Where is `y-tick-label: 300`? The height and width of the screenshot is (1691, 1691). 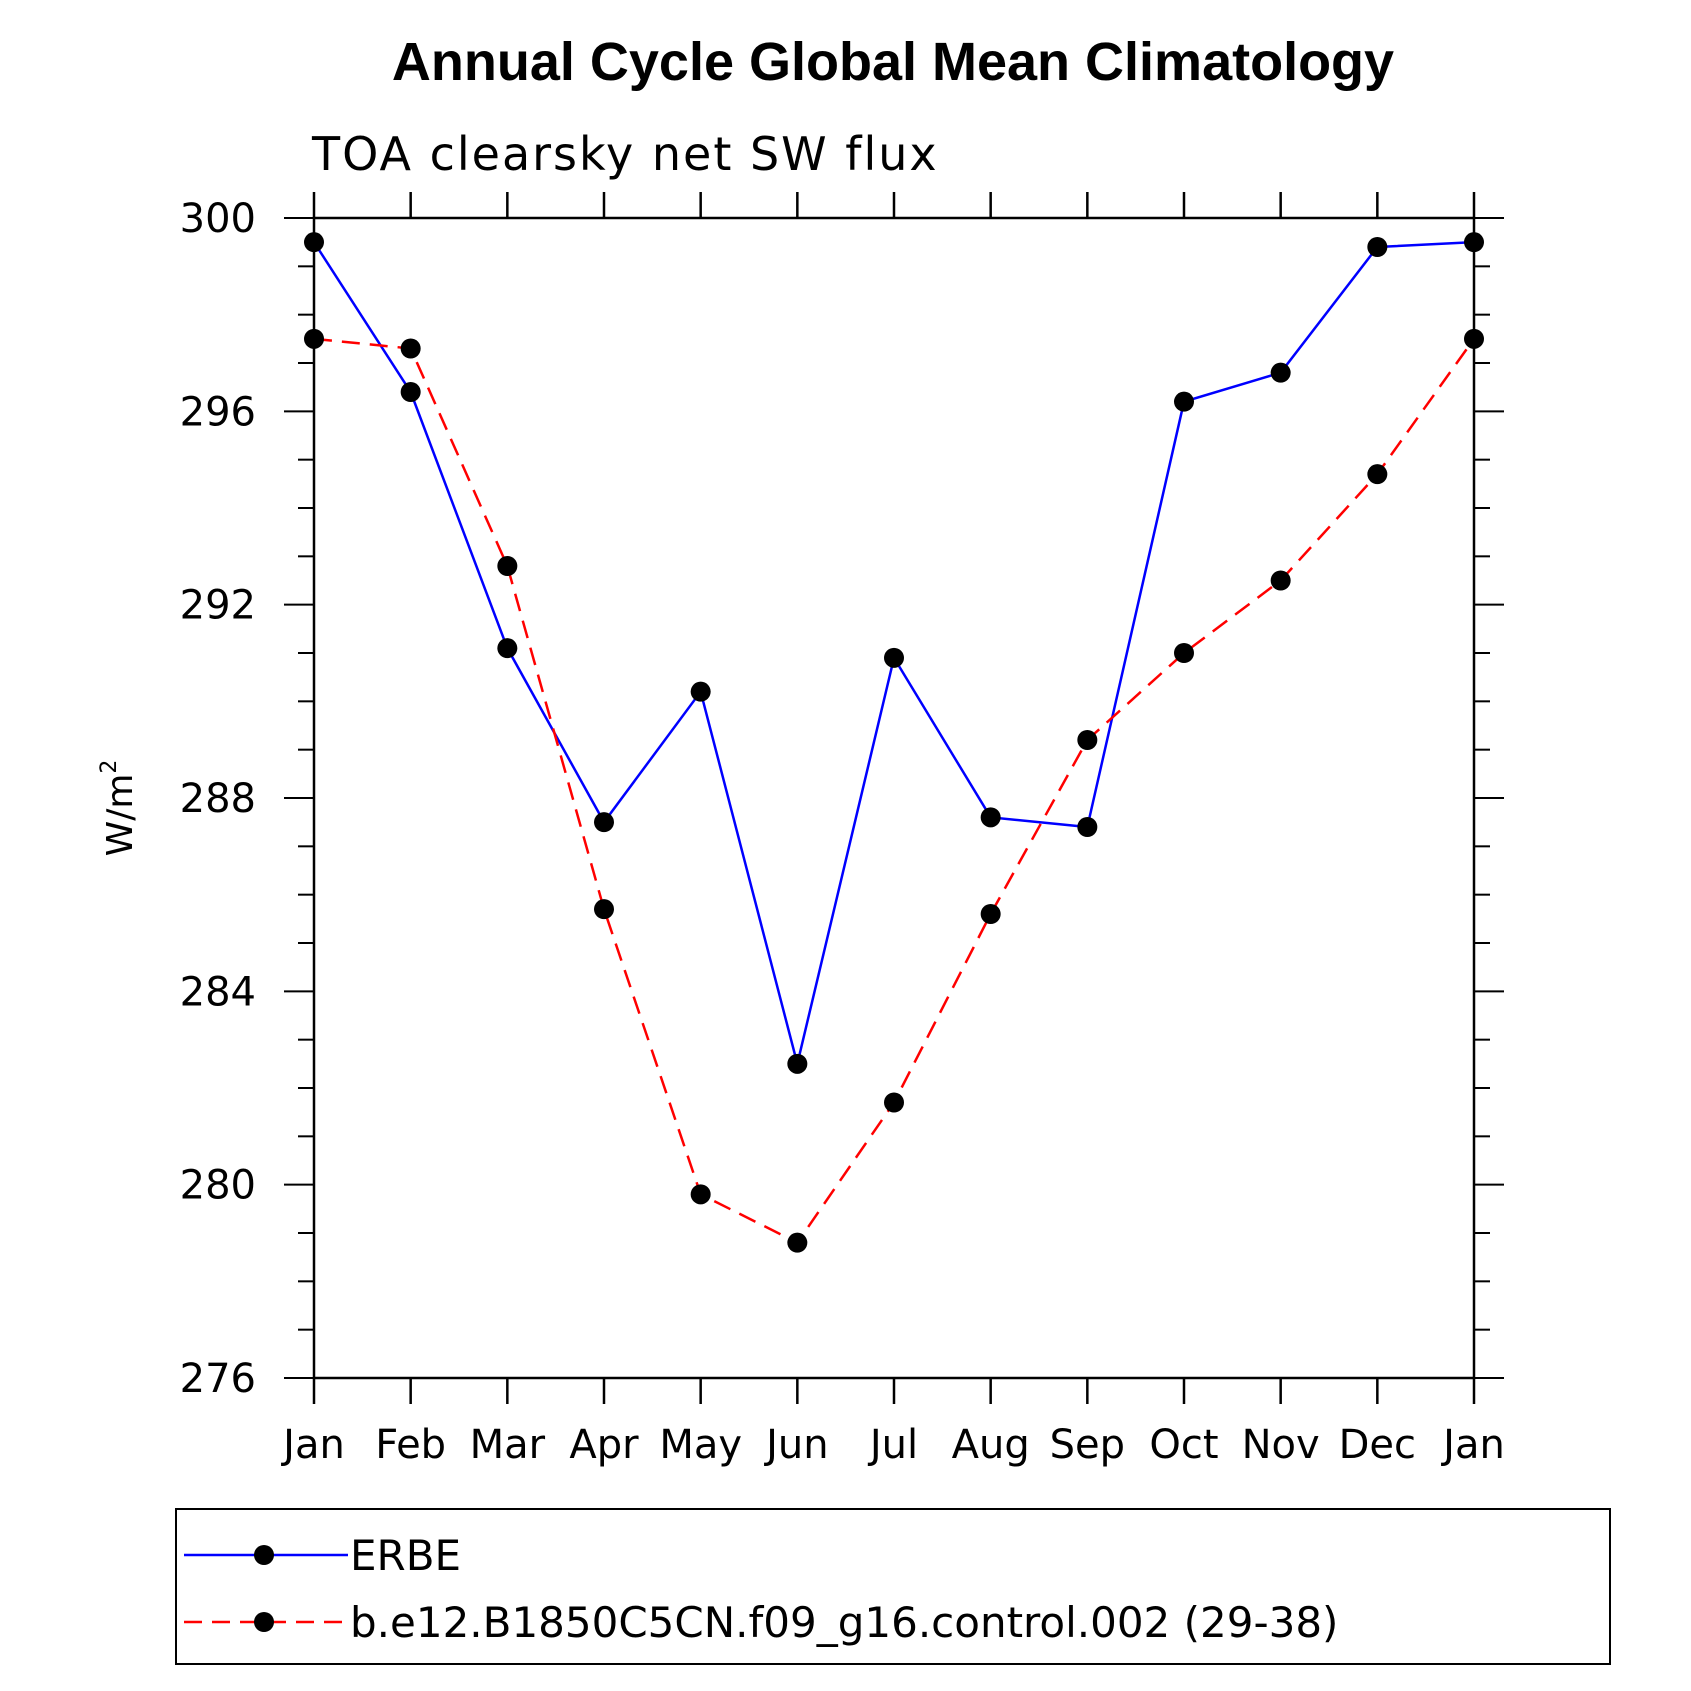
y-tick-label: 300 is located at coordinates (218, 219).